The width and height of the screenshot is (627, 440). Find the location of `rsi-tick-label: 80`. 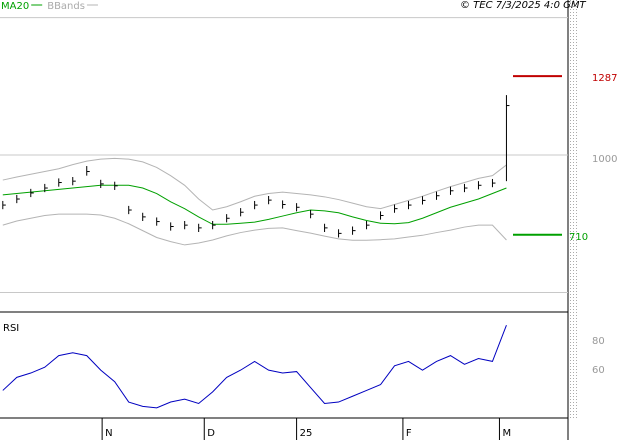

rsi-tick-label: 80 is located at coordinates (598, 341).